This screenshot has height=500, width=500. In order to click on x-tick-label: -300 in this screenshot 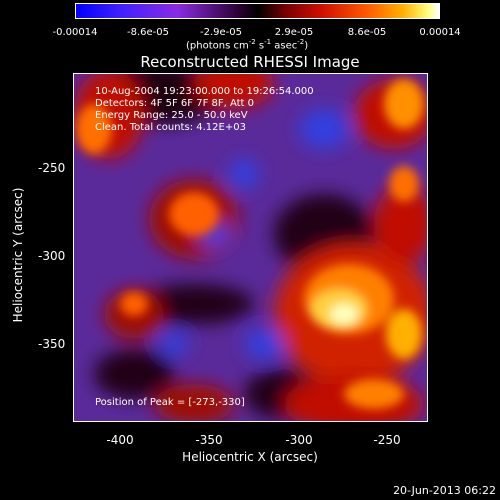, I will do `click(299, 440)`.